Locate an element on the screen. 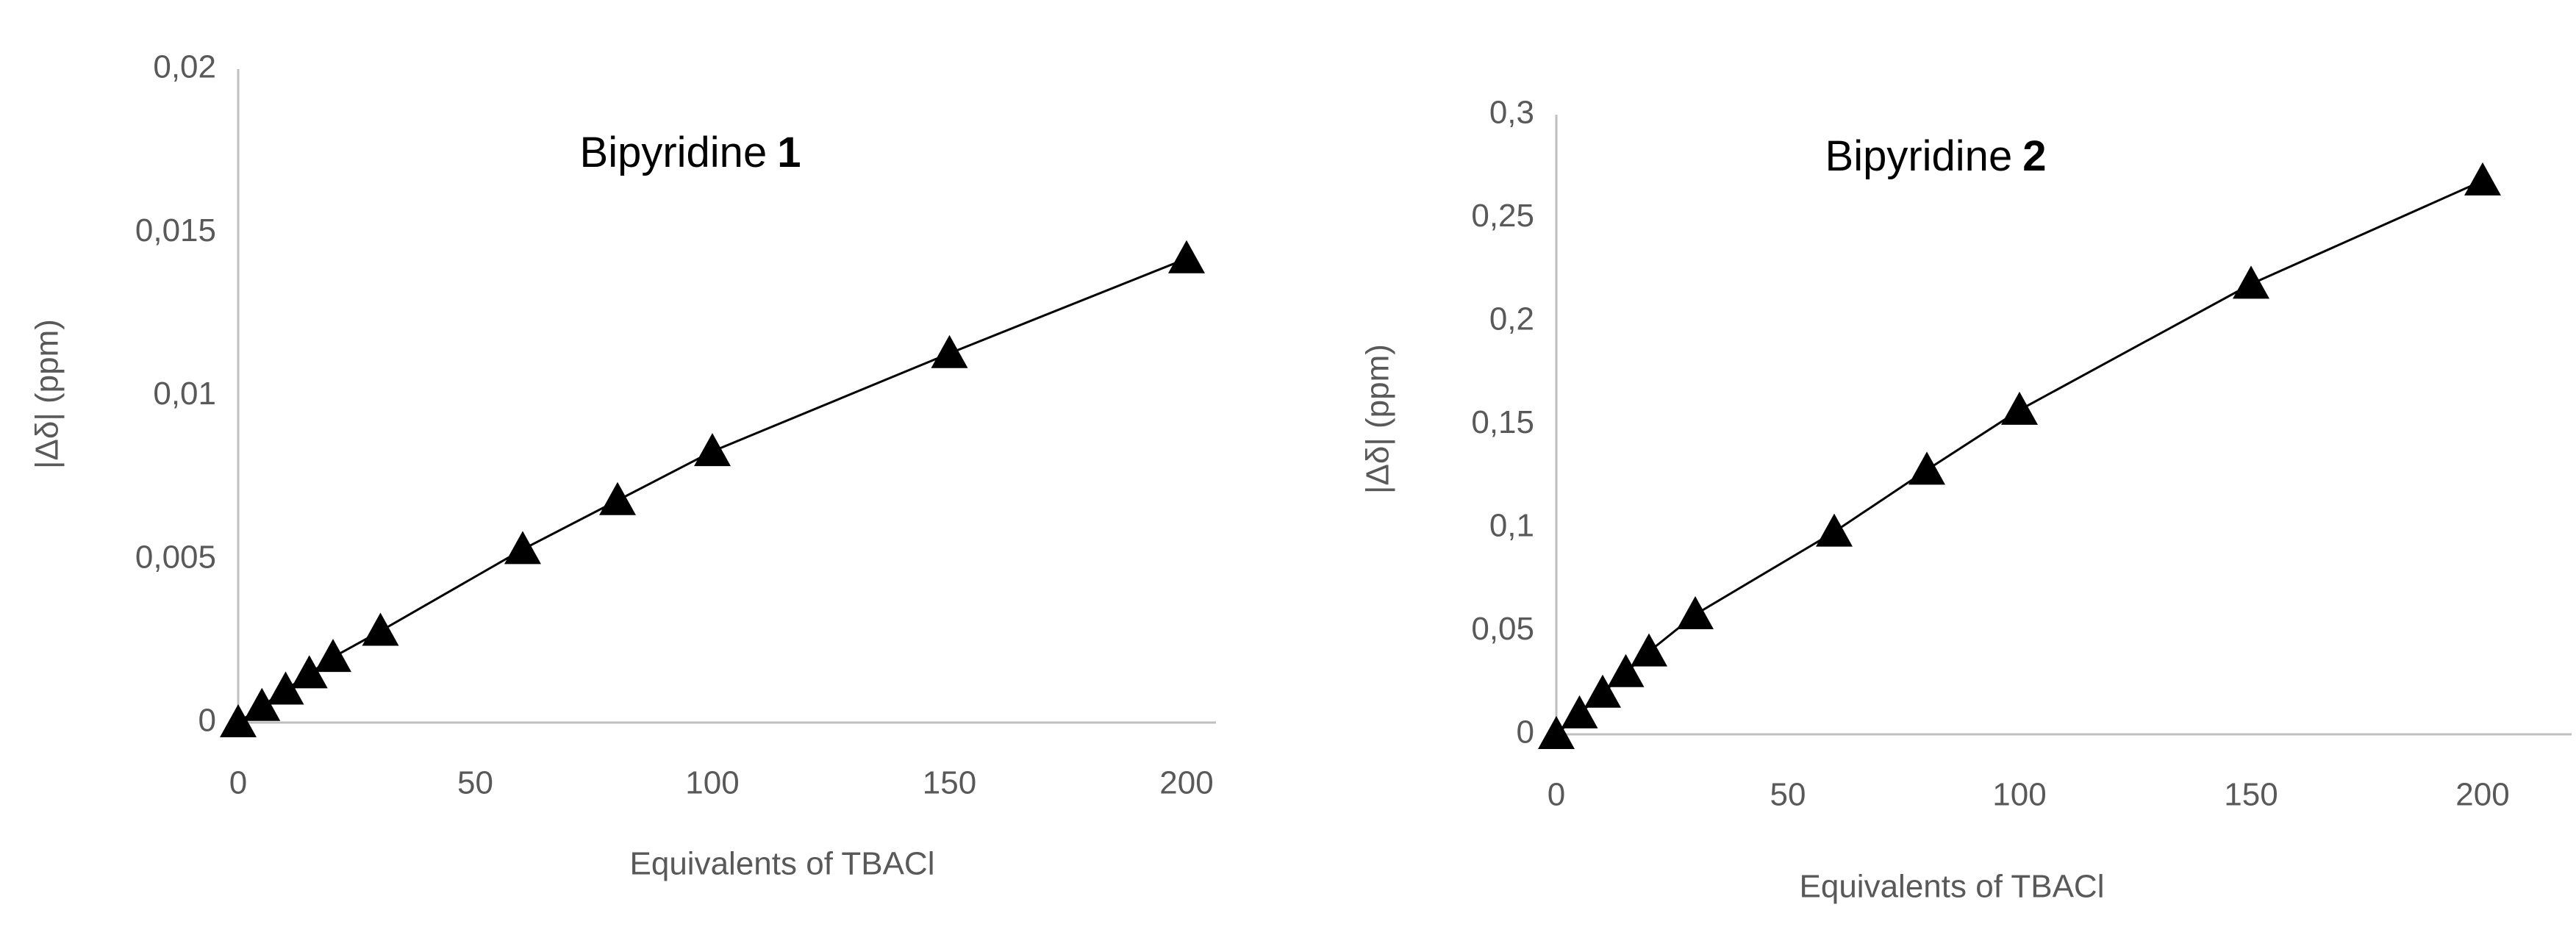 Image resolution: width=2576 pixels, height=935 pixels. y-tick-label: 0,1 is located at coordinates (1511, 526).